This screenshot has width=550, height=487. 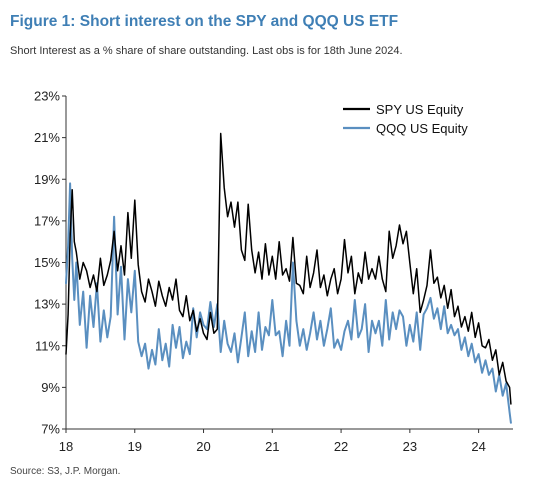 I want to click on legend-label: SPY US Equity, so click(x=420, y=109).